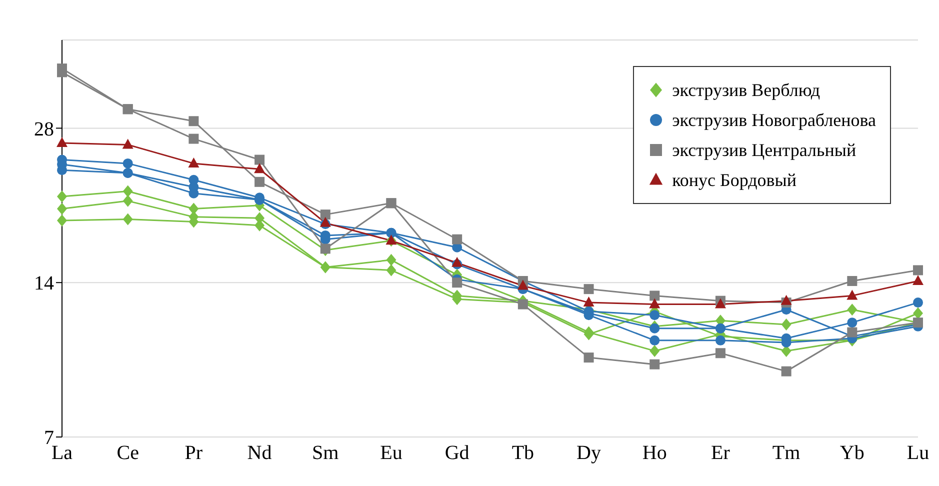 The image size is (939, 486). What do you see at coordinates (746, 90) in the screenshot?
I see `legend-label: экструзив Верблюд` at bounding box center [746, 90].